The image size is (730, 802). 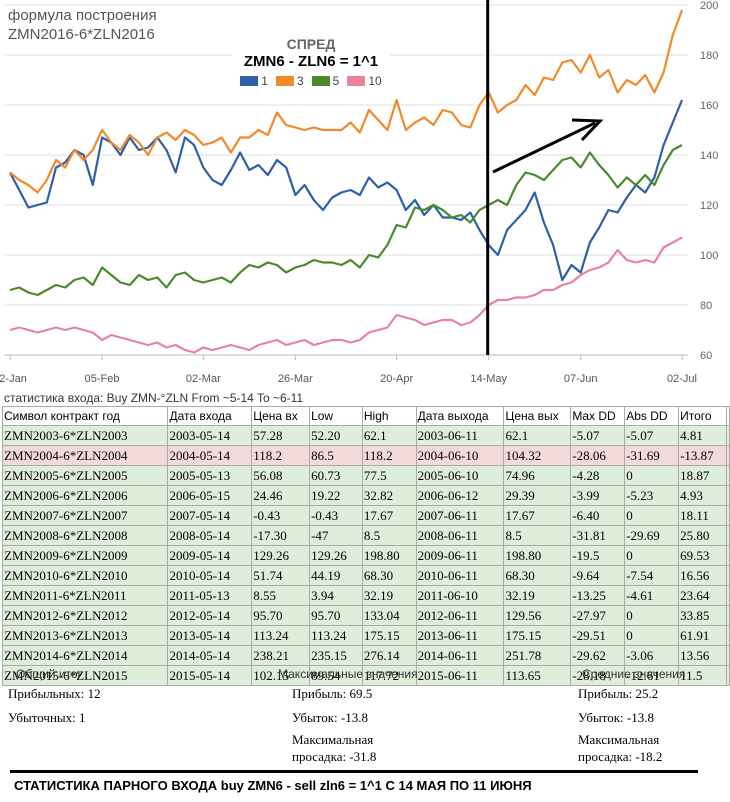 I want to click on table-cell: 19.22, so click(x=336, y=495).